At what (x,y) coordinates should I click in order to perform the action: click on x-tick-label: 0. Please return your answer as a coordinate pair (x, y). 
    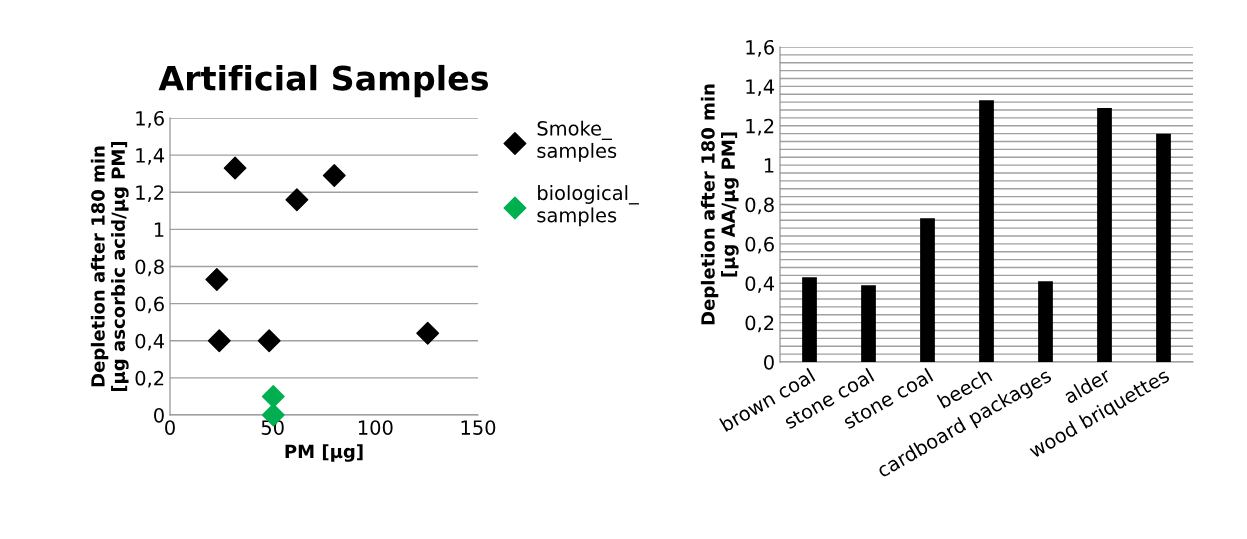
    Looking at the image, I should click on (170, 427).